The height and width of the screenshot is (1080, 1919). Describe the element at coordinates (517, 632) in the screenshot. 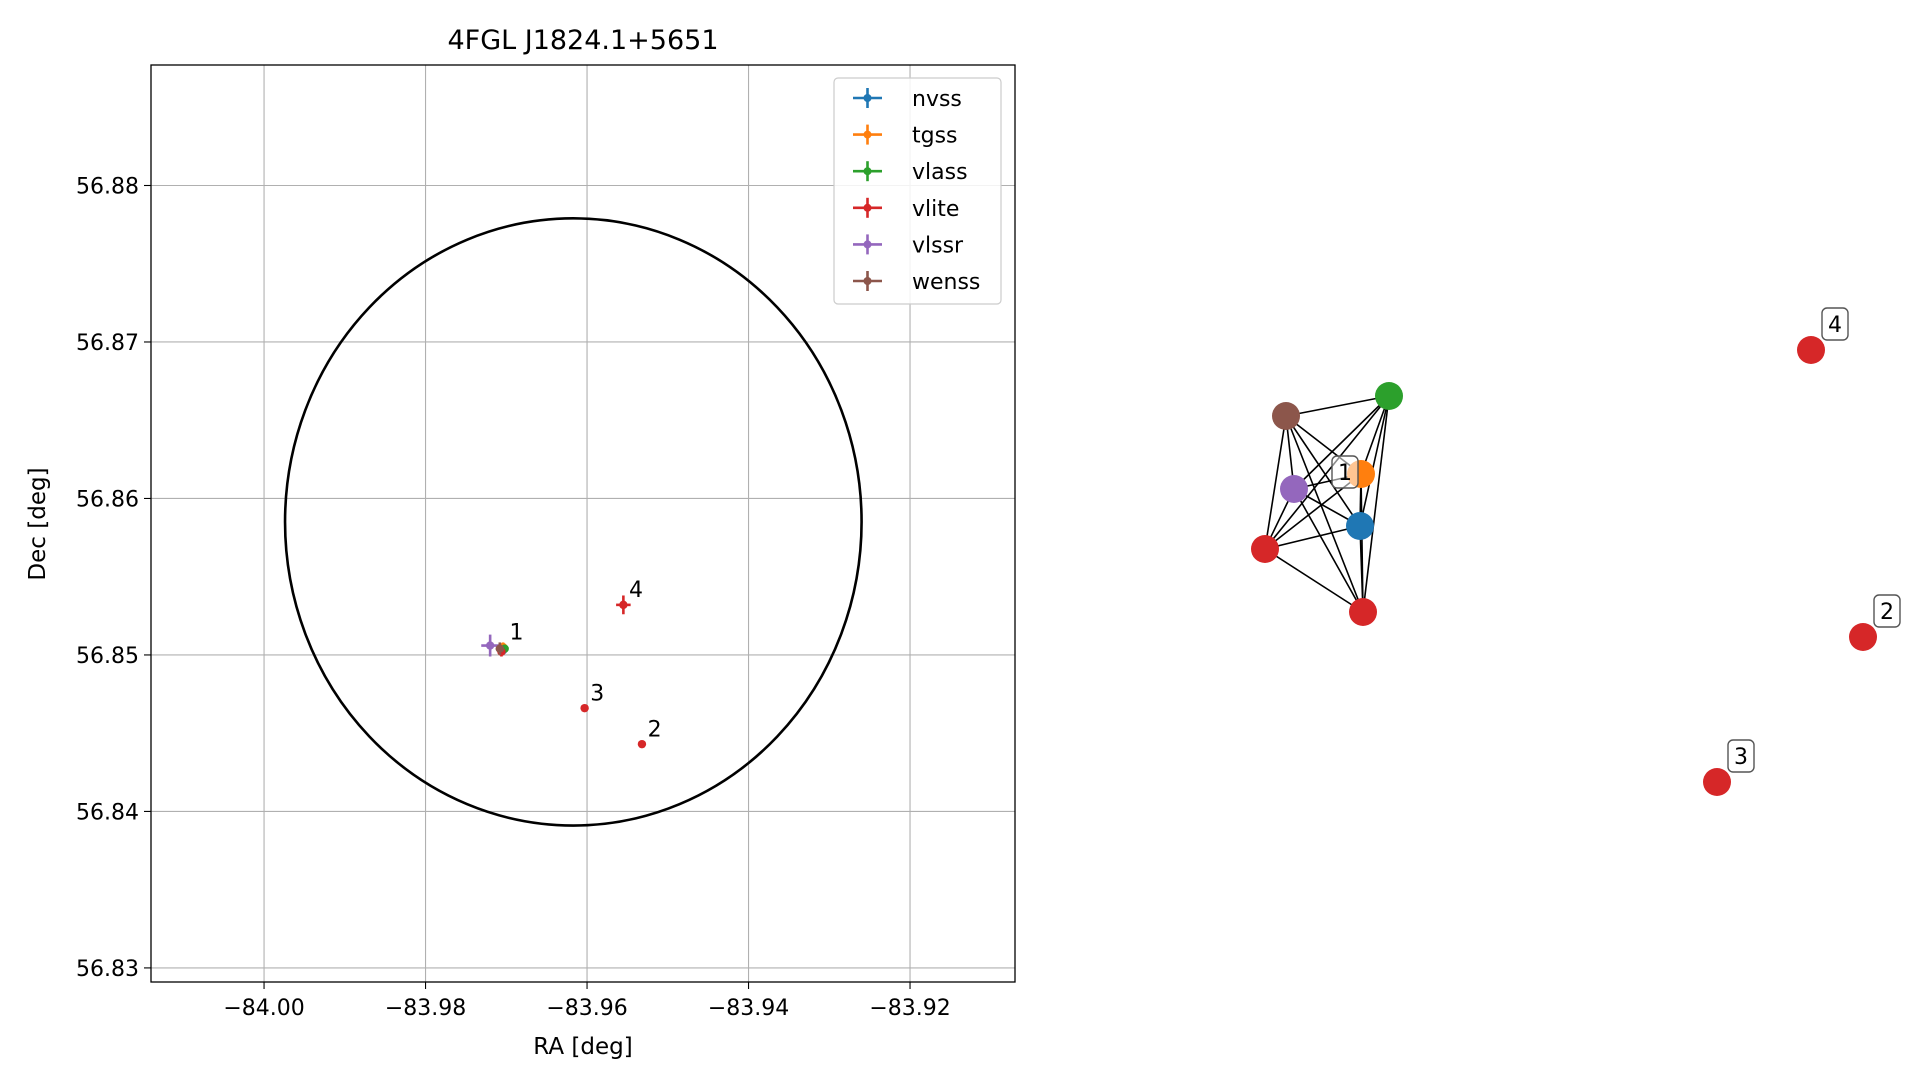

I see `point-annotation: 1` at that location.